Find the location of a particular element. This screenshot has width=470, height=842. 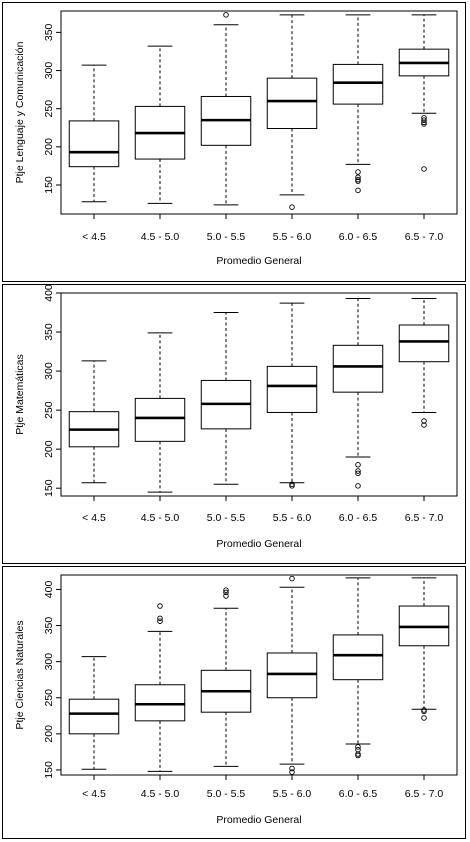

y-axis-title: Ptje Matemáticas is located at coordinates (20, 394).